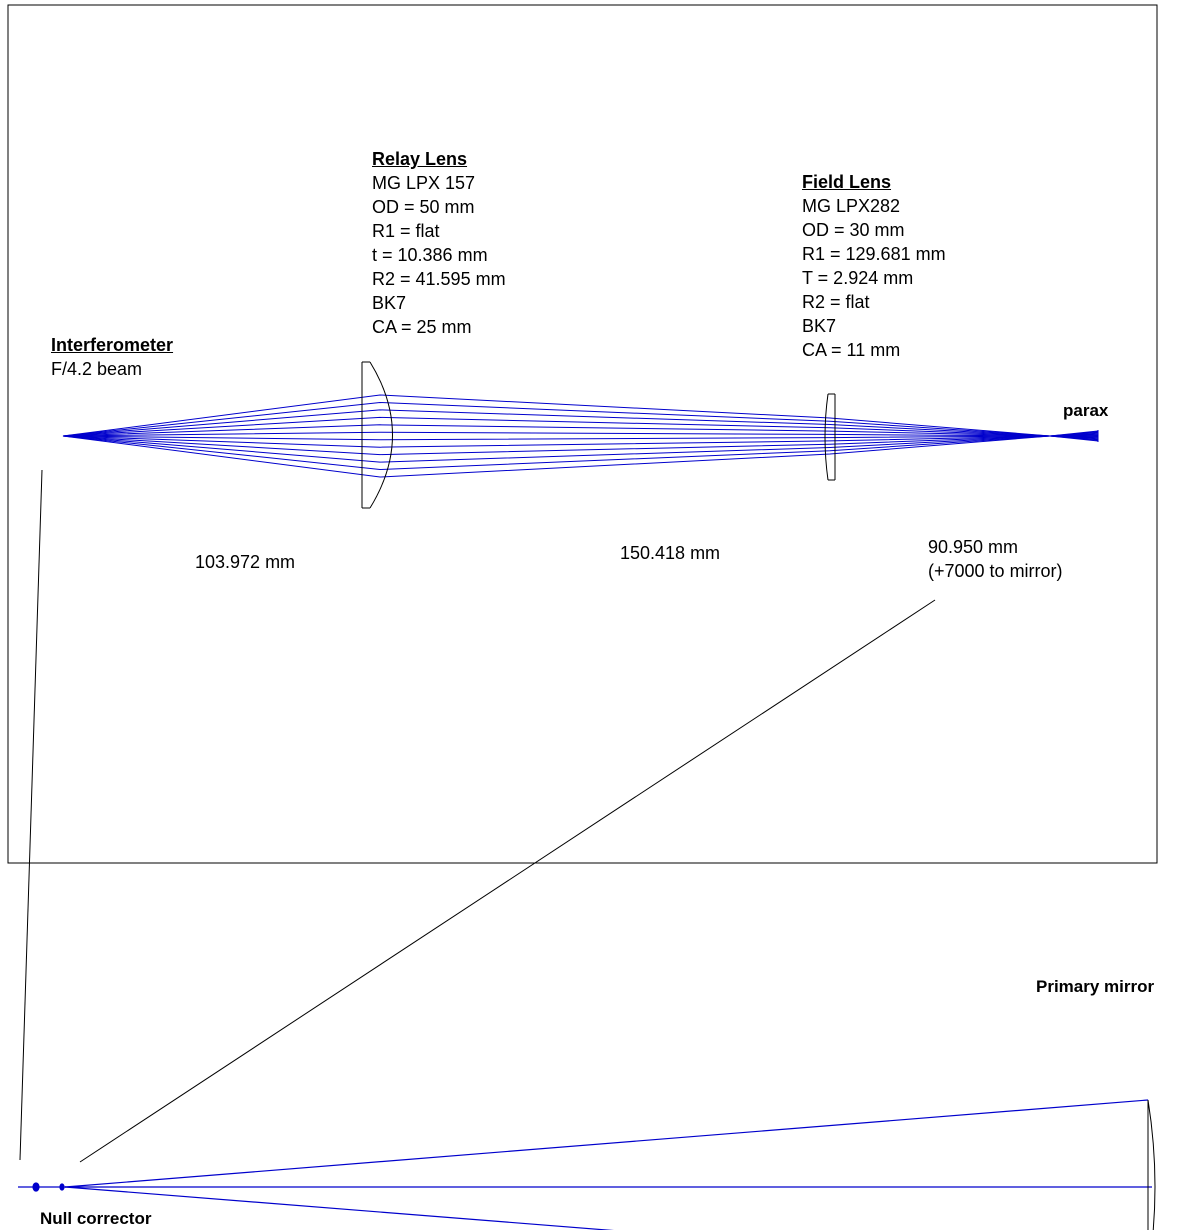 The height and width of the screenshot is (1231, 1195). I want to click on field-lens-spec: BK7, so click(819, 326).